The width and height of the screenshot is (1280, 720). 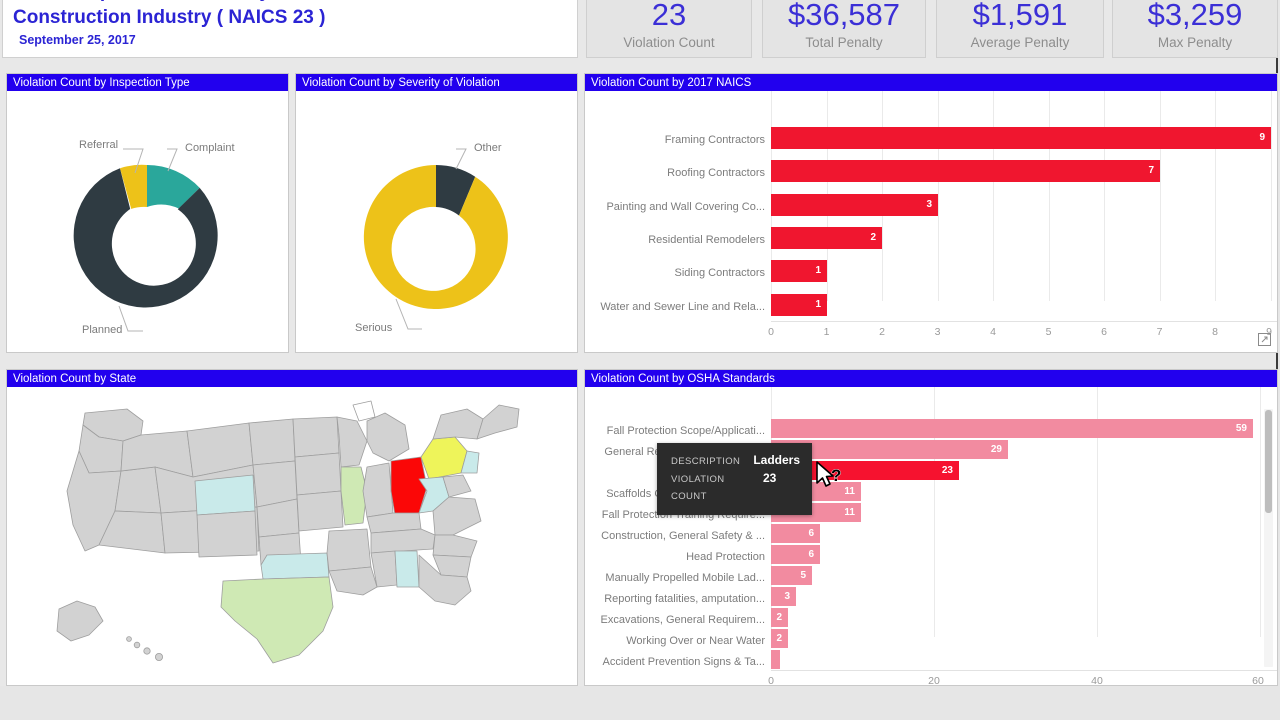 What do you see at coordinates (716, 173) in the screenshot?
I see `bar-category-label: Roofing Contractors` at bounding box center [716, 173].